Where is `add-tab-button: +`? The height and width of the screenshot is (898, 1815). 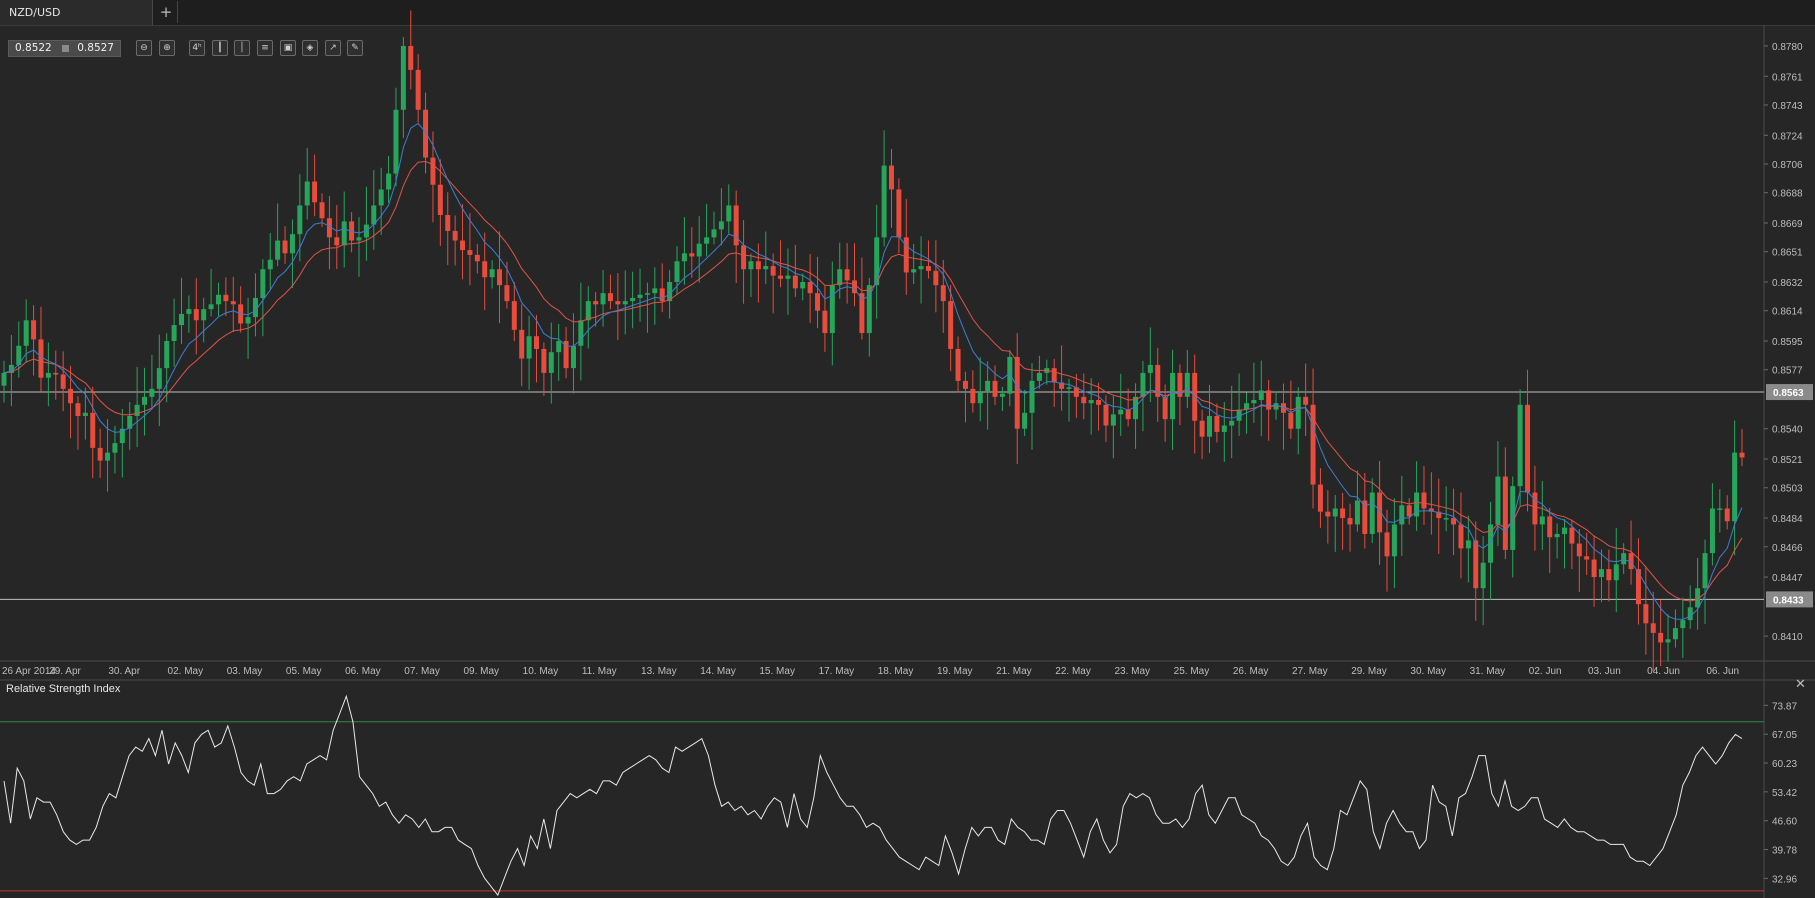
add-tab-button: + is located at coordinates (166, 12).